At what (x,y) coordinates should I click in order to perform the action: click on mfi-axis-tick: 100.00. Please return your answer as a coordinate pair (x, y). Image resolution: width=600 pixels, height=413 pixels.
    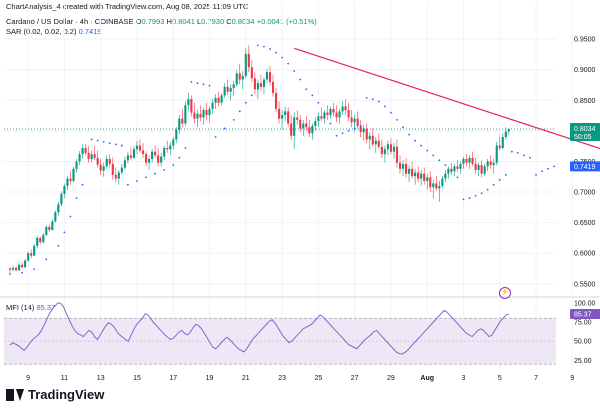
    Looking at the image, I should click on (585, 303).